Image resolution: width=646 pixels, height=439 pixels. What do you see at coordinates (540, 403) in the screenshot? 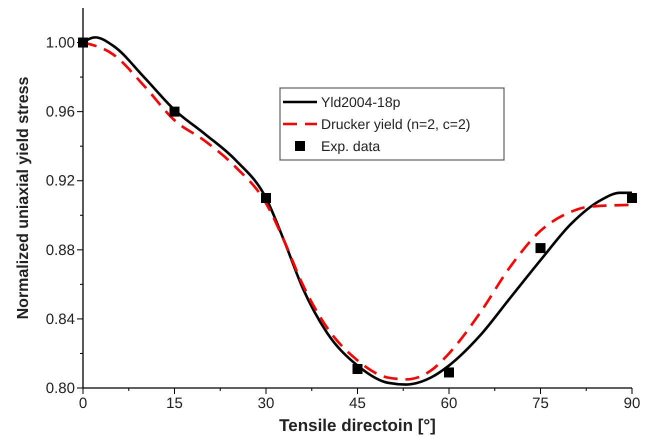
I see `x-tick-label: 75` at bounding box center [540, 403].